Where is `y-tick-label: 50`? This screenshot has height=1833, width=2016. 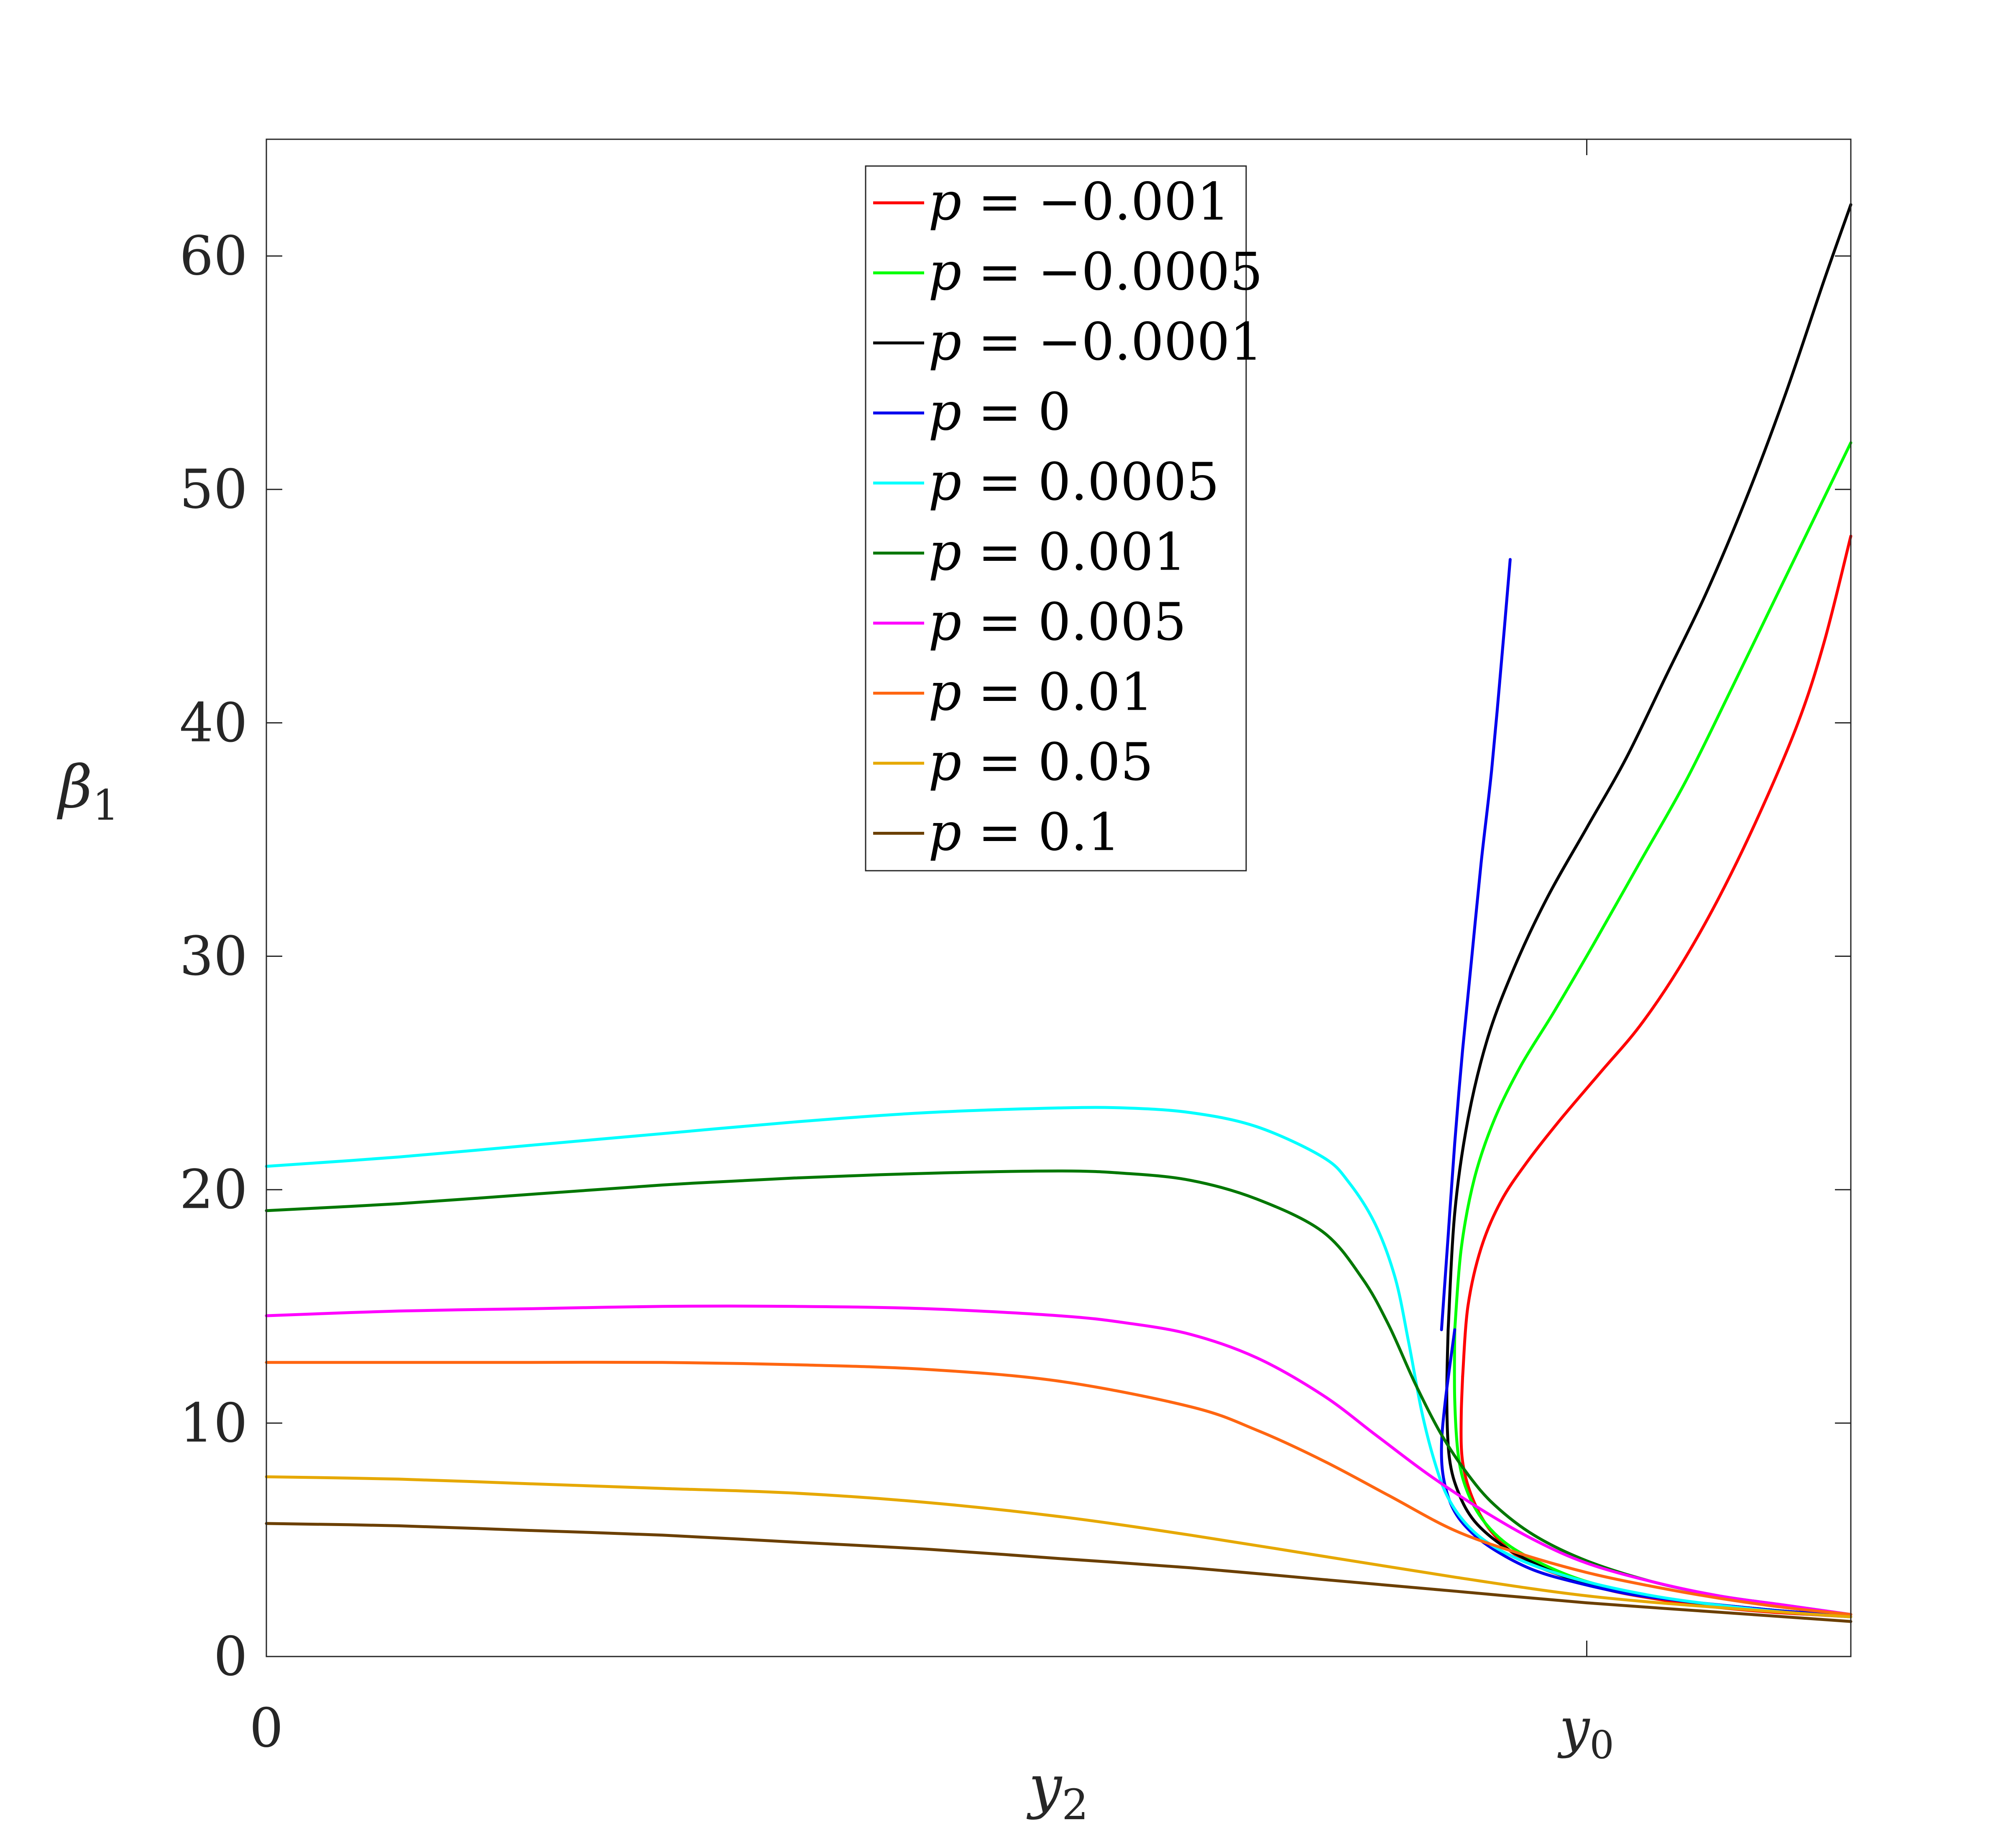 y-tick-label: 50 is located at coordinates (213, 489).